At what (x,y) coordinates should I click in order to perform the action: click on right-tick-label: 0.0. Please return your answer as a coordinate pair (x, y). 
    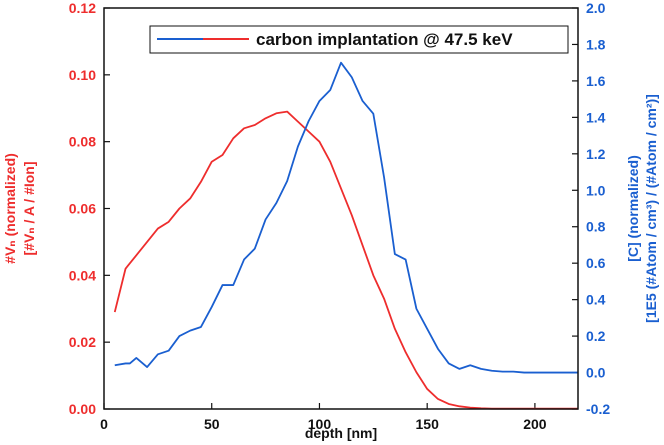
    Looking at the image, I should click on (596, 373).